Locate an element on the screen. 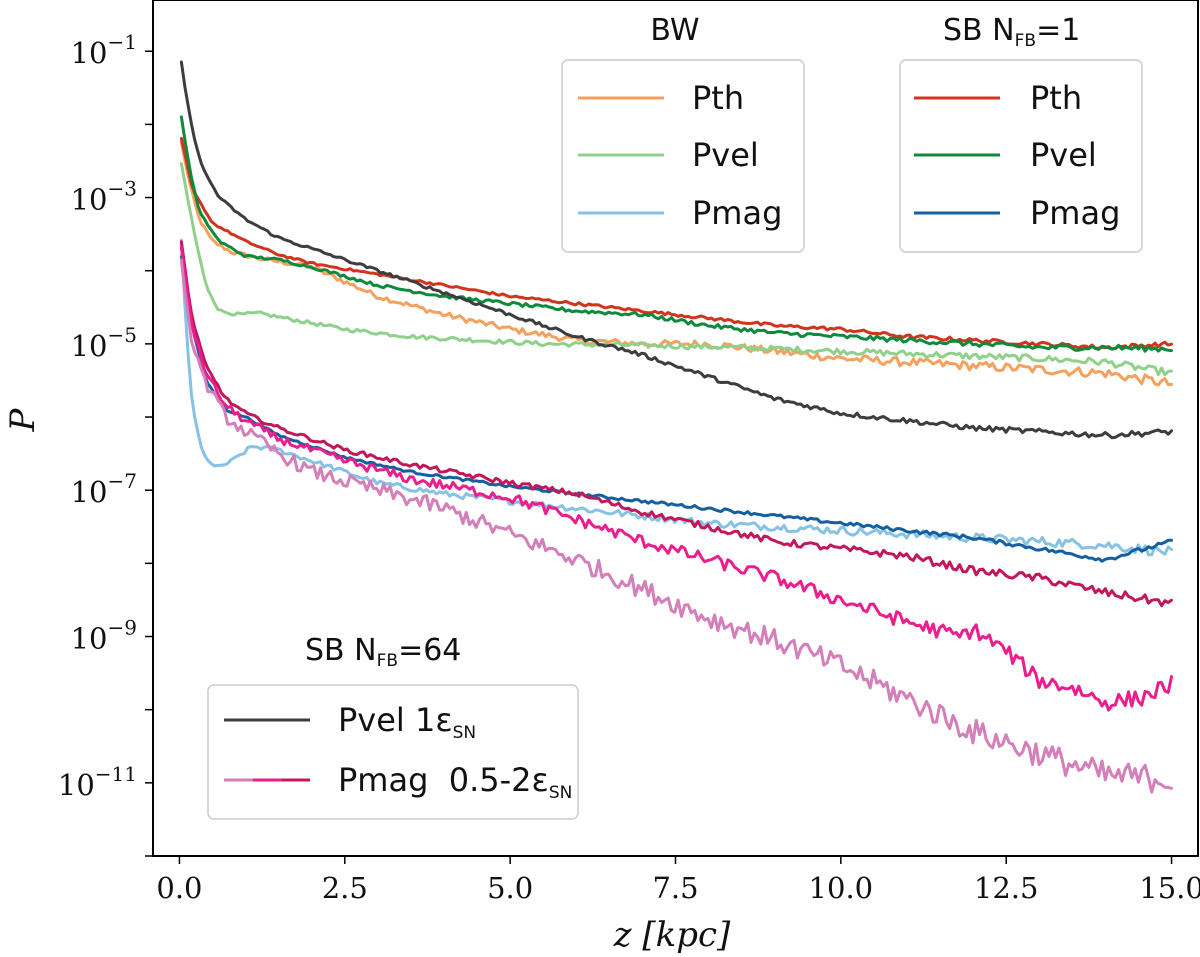 This screenshot has height=957, width=1200. y-tick-label: 10⁻³ is located at coordinates (104, 197).